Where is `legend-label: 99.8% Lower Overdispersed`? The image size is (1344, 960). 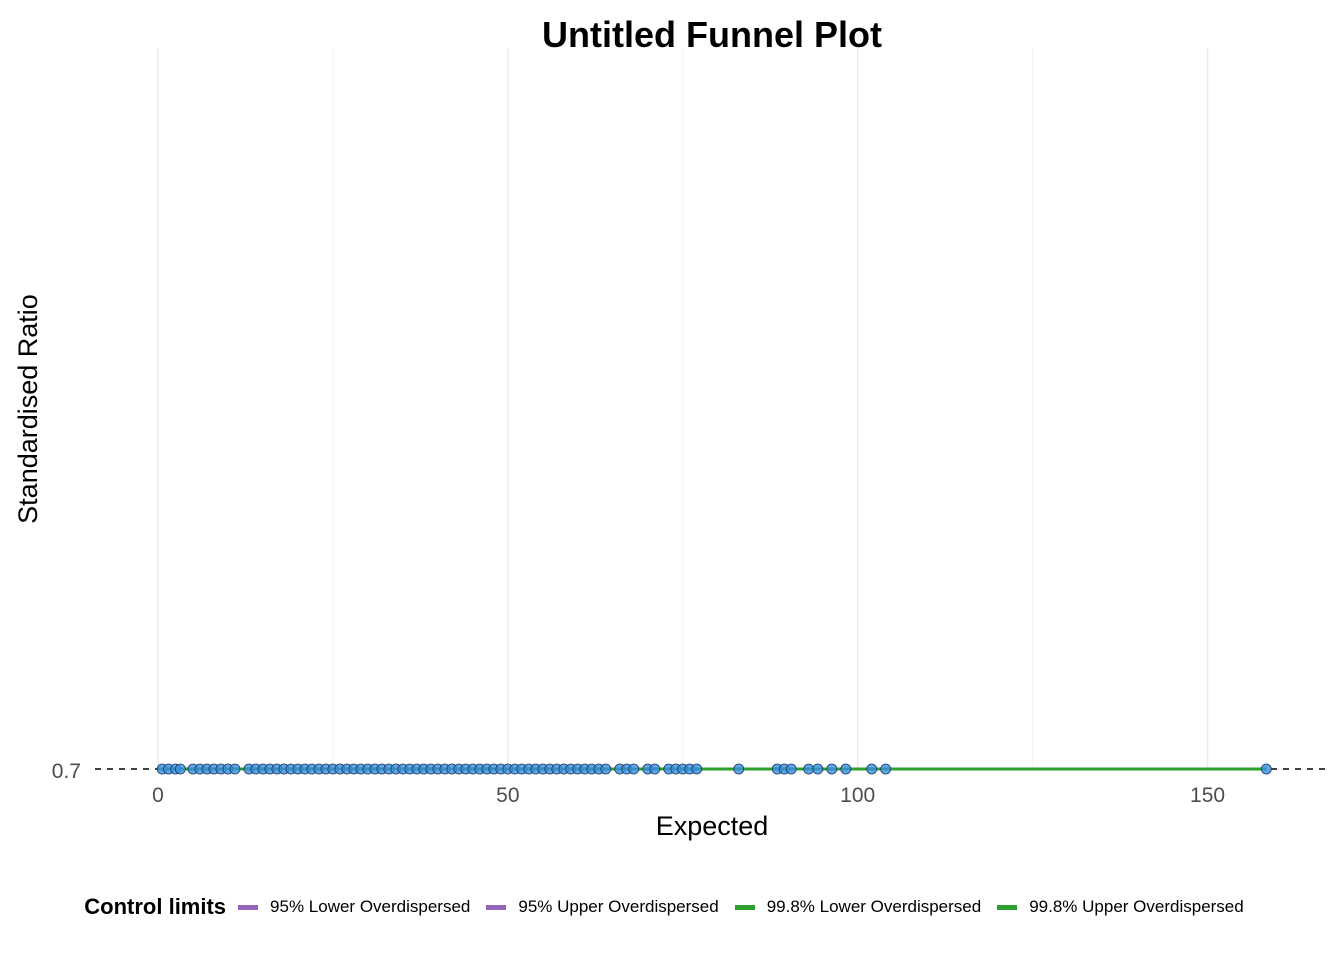
legend-label: 99.8% Lower Overdispersed is located at coordinates (874, 906).